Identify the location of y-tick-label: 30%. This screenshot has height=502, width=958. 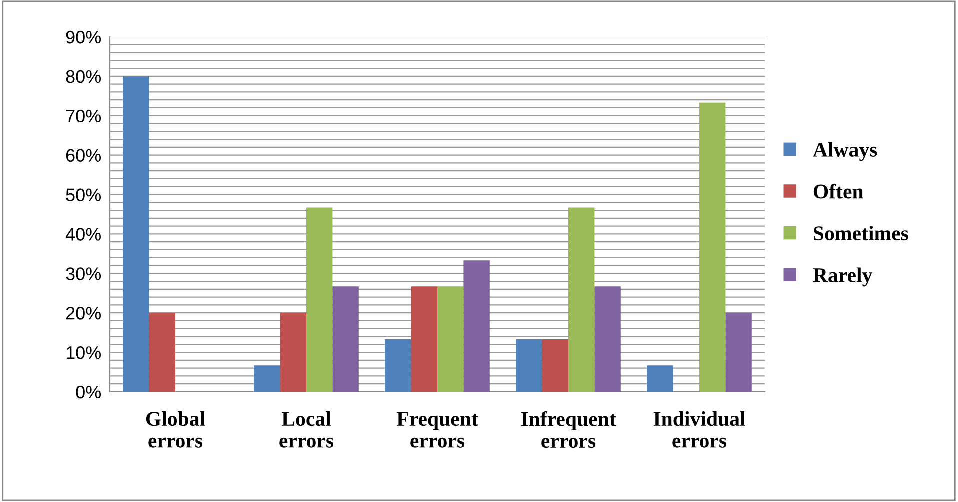
(84, 274).